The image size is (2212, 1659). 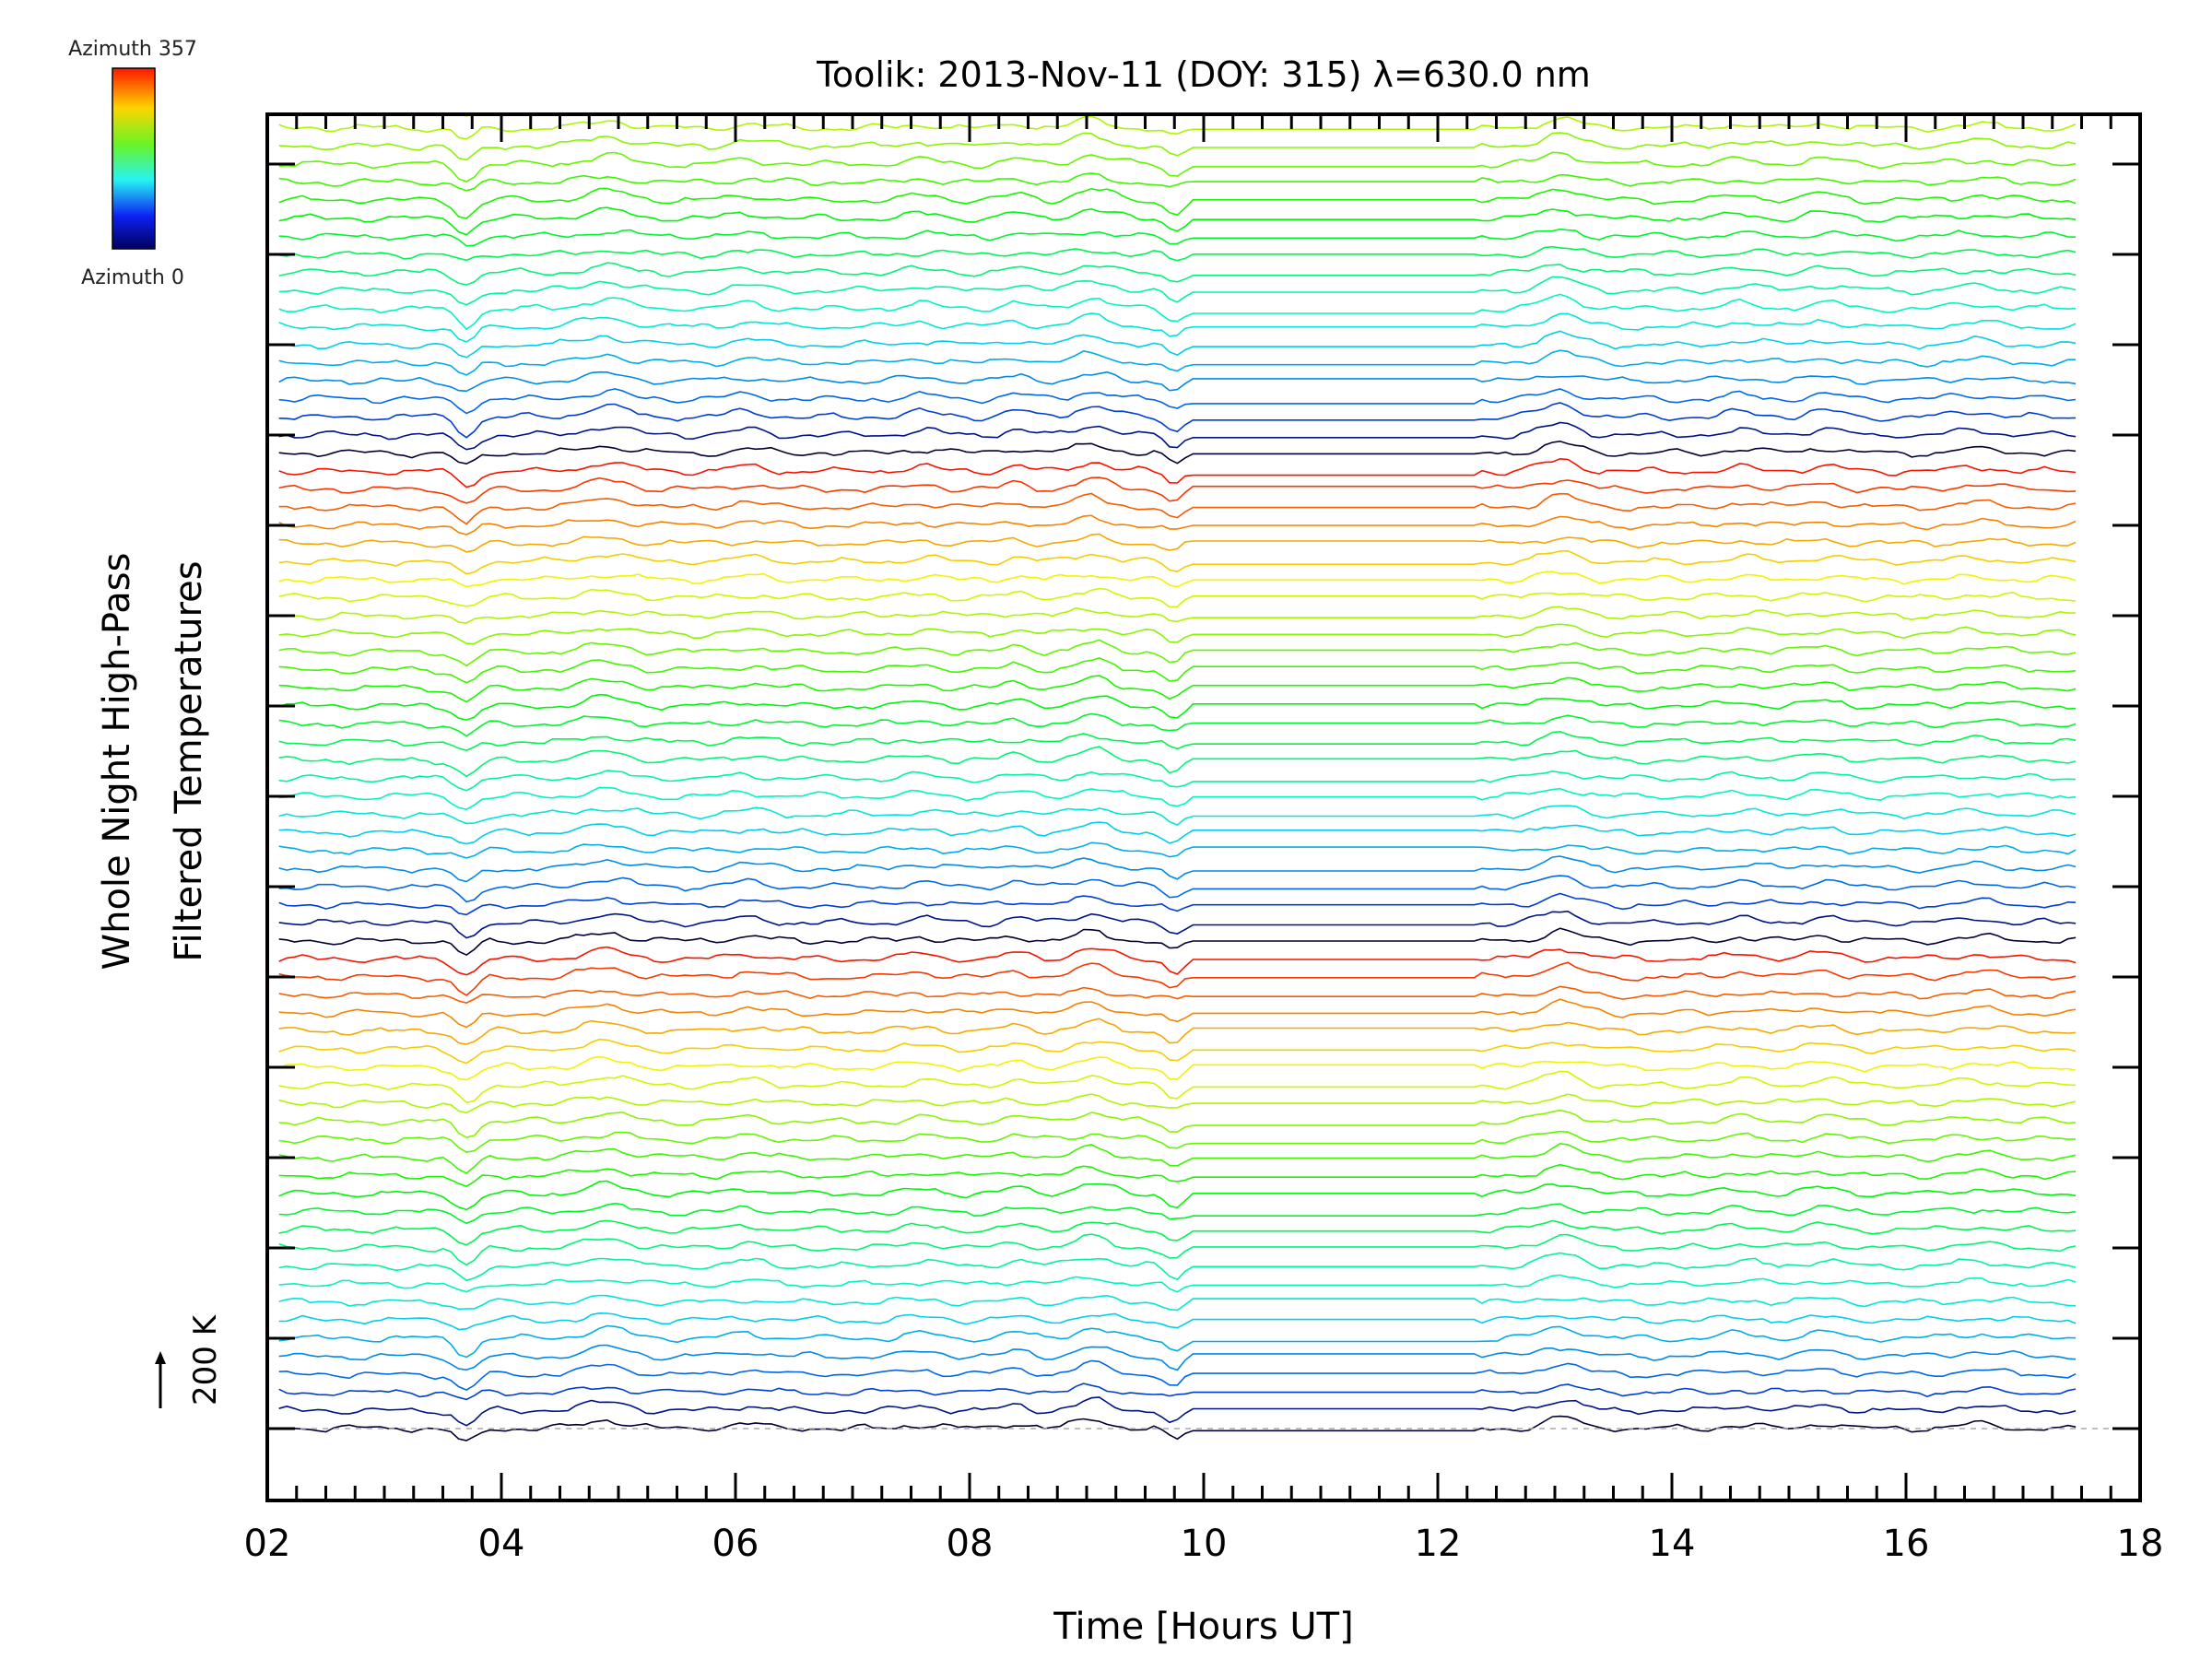 I want to click on y-axis-label-line2: Filtered Temperatures, so click(x=189, y=760).